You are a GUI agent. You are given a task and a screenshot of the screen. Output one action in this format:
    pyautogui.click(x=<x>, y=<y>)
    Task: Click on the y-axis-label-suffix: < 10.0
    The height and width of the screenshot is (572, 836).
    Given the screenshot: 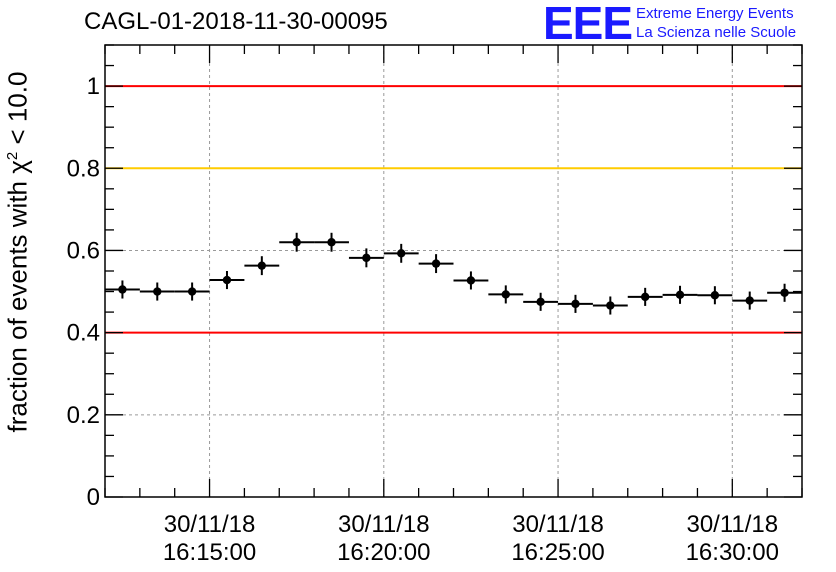 What is the action you would take?
    pyautogui.click(x=17, y=111)
    